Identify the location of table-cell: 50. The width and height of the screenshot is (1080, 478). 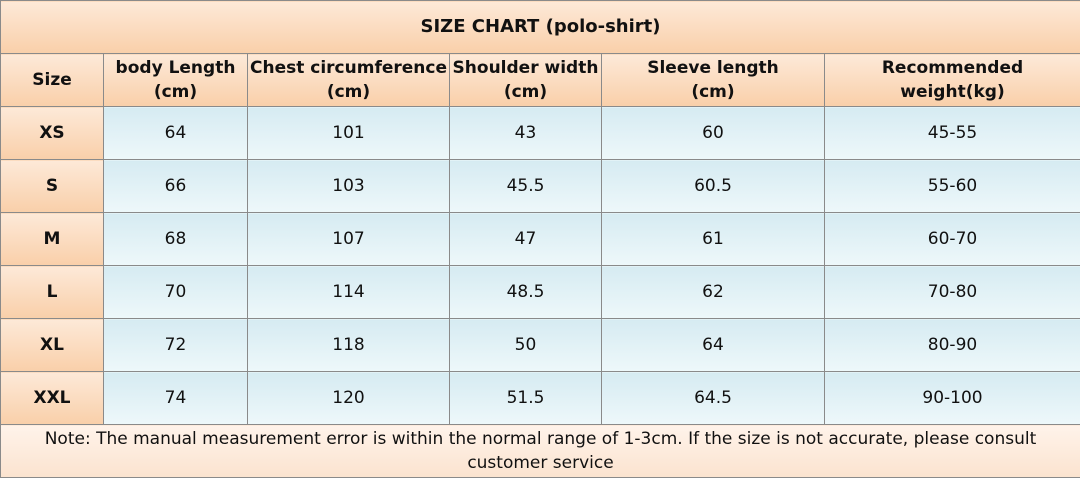
(526, 345).